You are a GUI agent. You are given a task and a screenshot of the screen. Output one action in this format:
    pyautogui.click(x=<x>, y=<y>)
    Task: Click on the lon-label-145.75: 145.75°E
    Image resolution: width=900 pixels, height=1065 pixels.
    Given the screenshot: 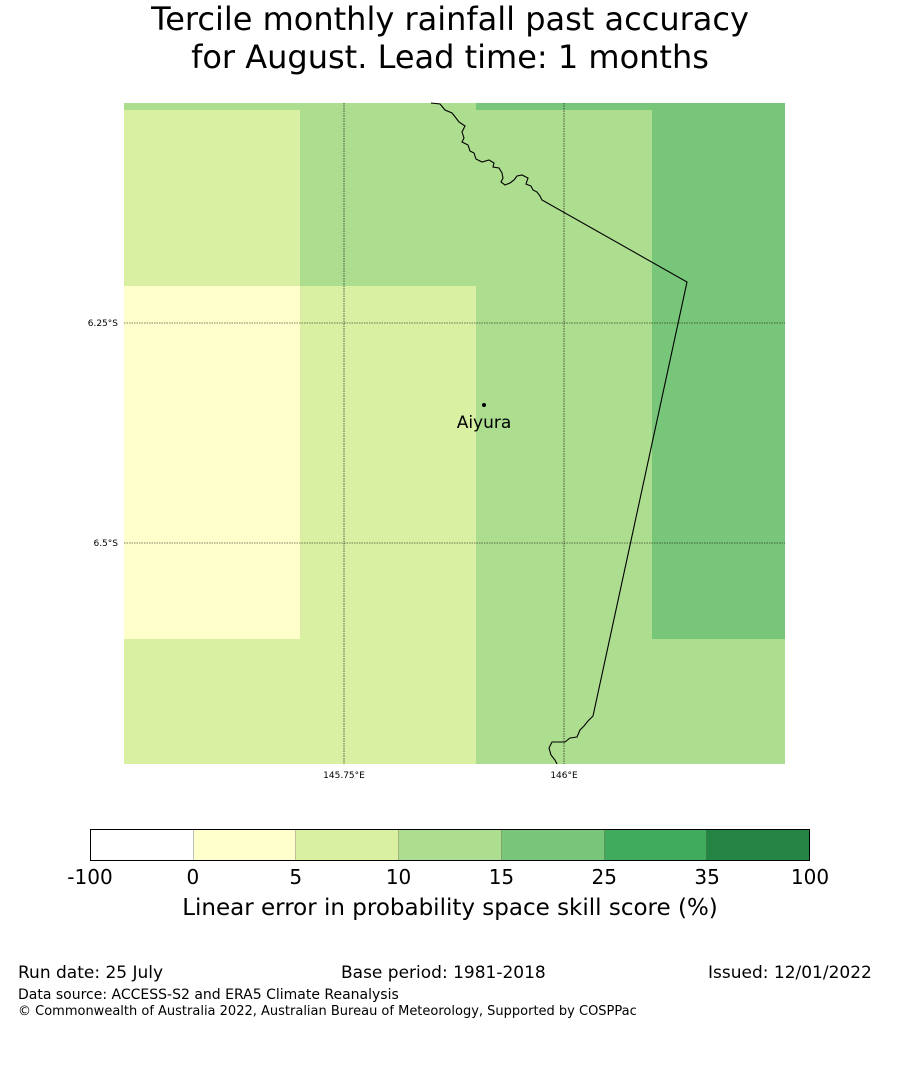 What is the action you would take?
    pyautogui.click(x=344, y=776)
    